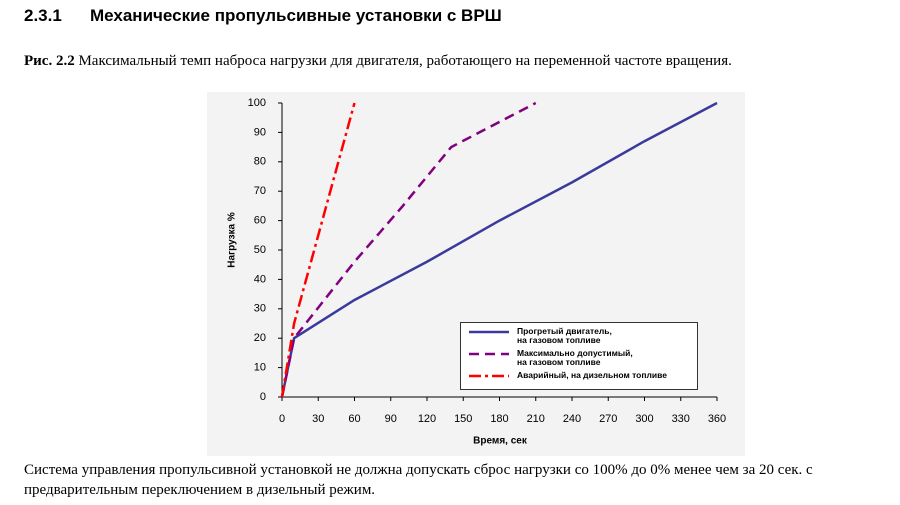 The image size is (900, 505). What do you see at coordinates (260, 309) in the screenshot?
I see `y-tick-label: 30` at bounding box center [260, 309].